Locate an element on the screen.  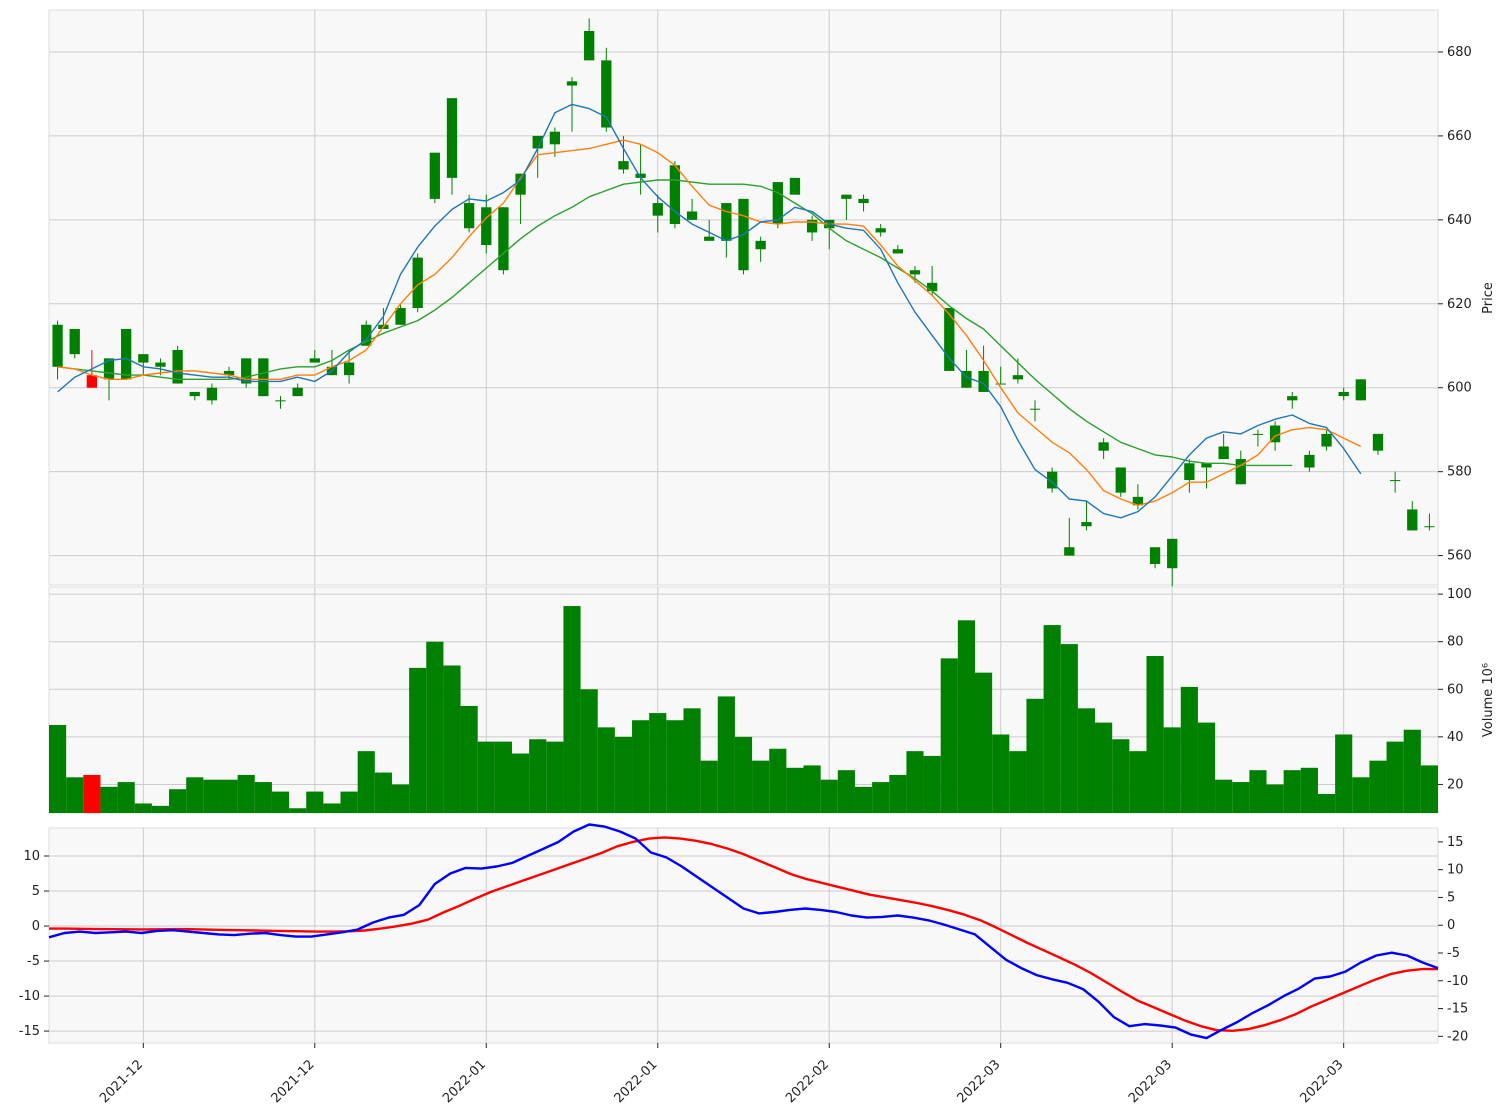
volume-tick-label: 80 is located at coordinates (1455, 642).